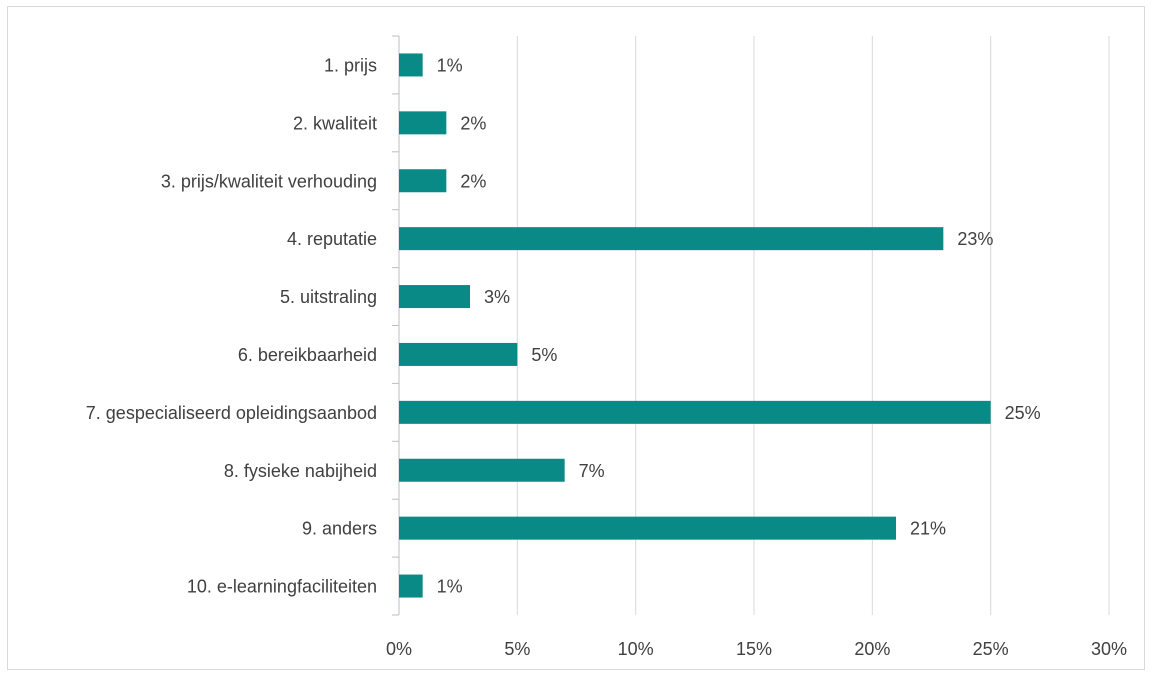 This screenshot has width=1152, height=673. What do you see at coordinates (1023, 413) in the screenshot?
I see `data-label: 25%` at bounding box center [1023, 413].